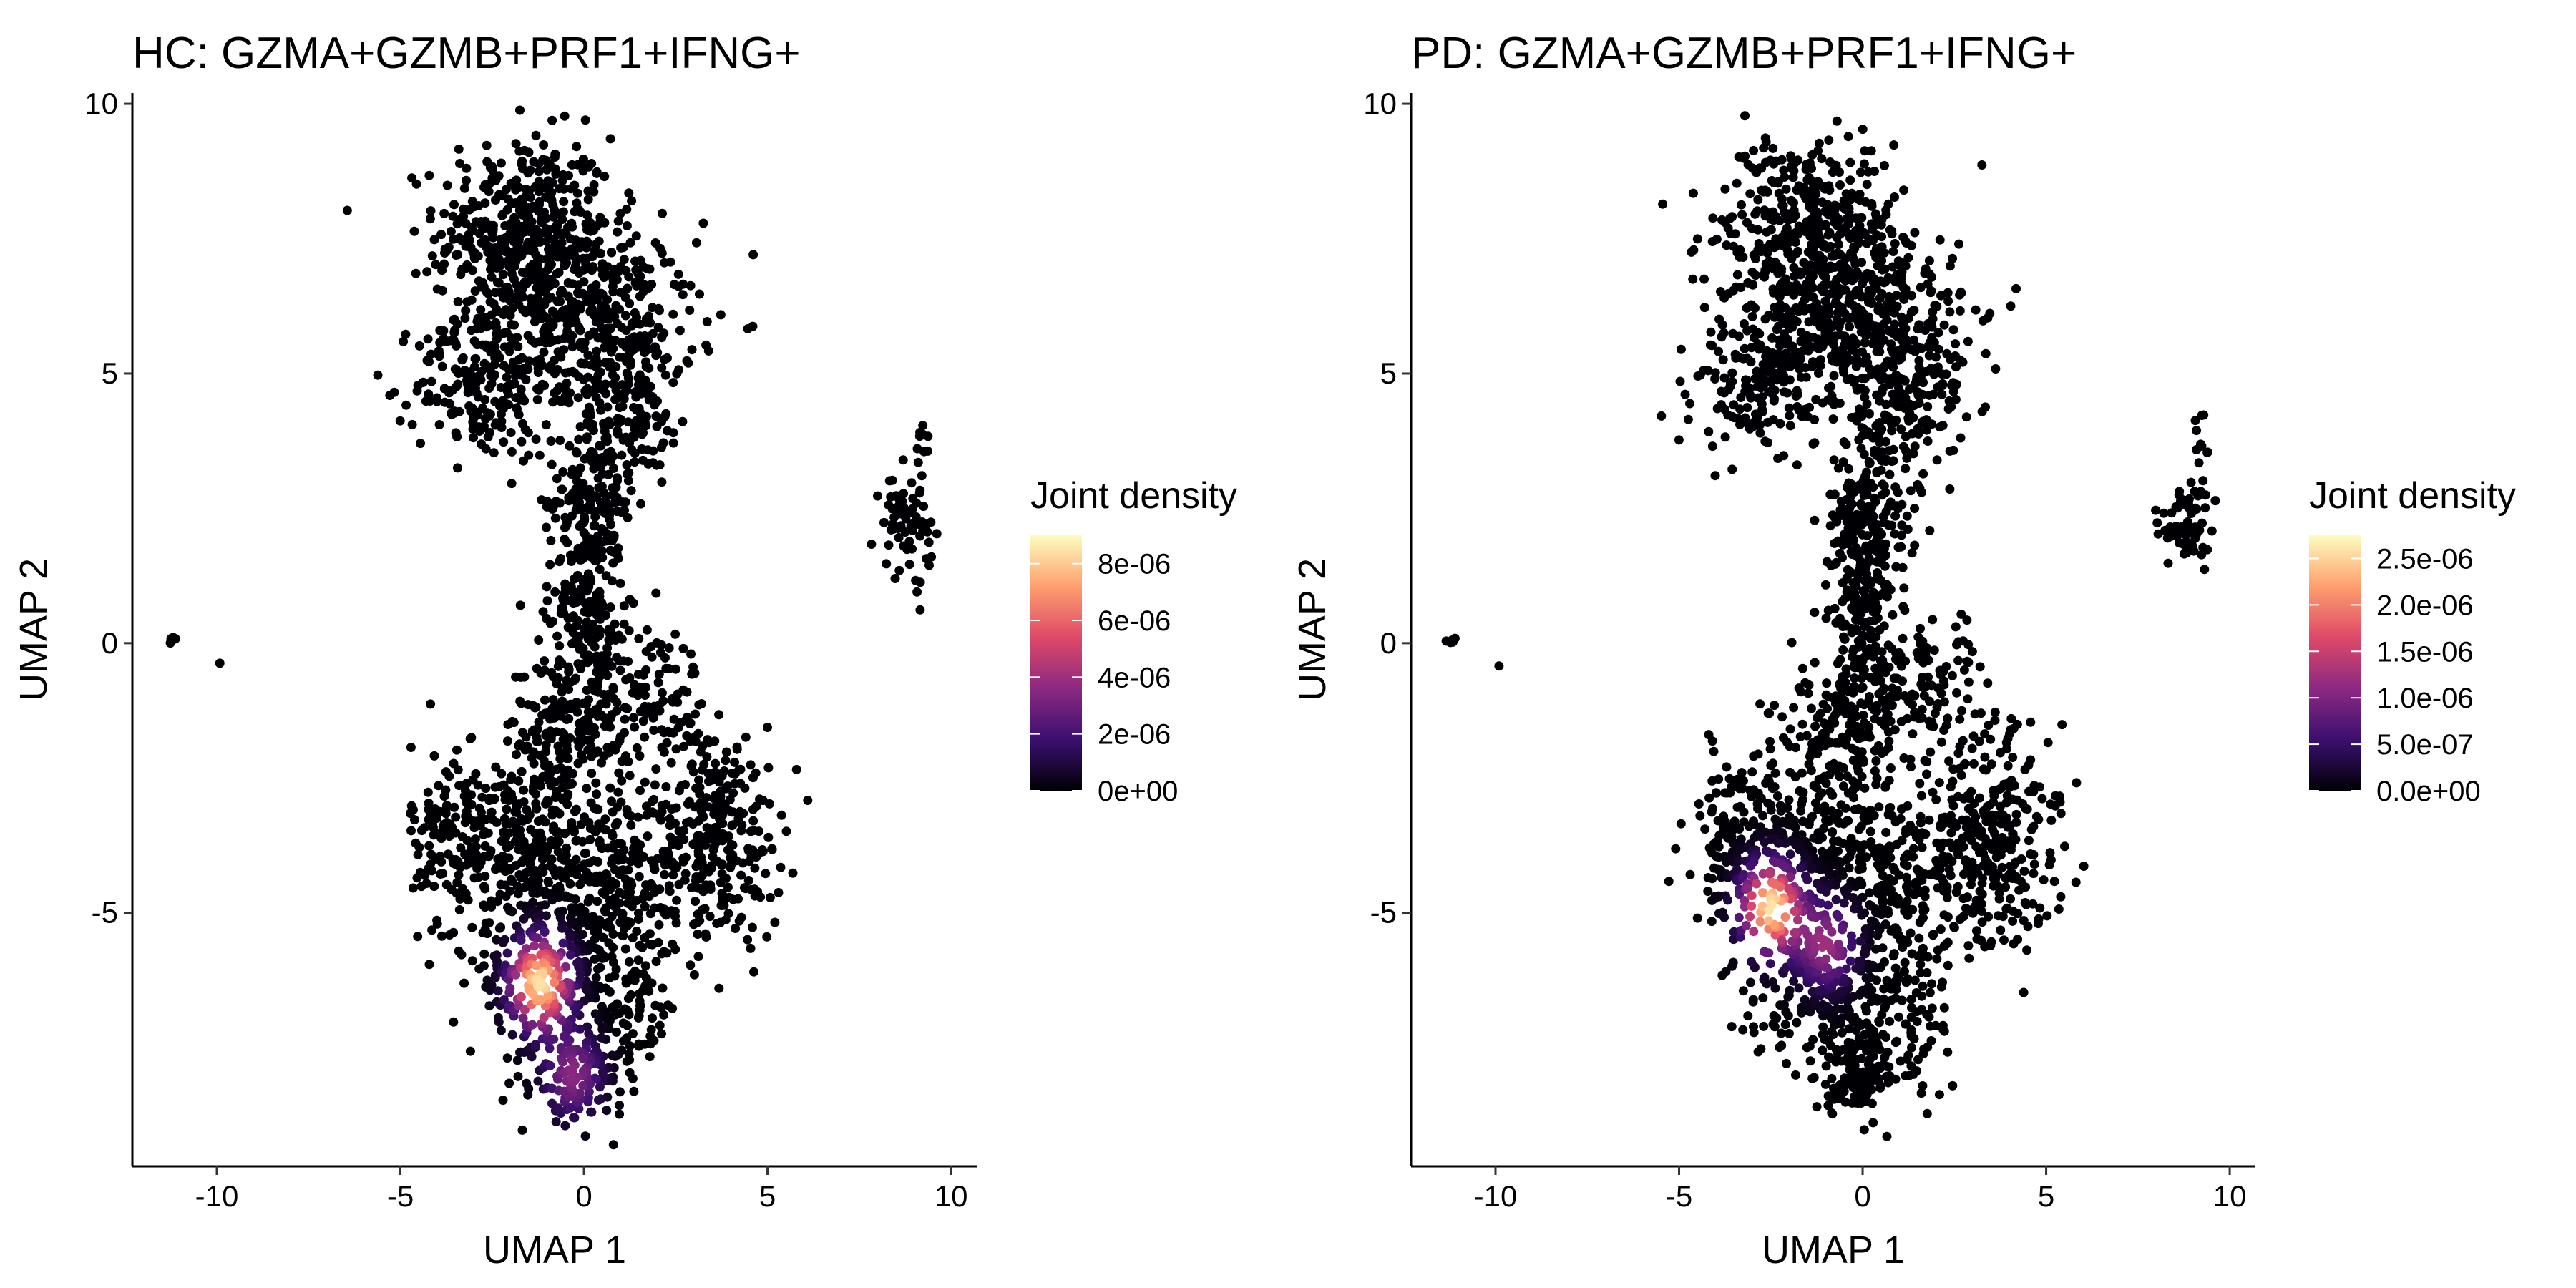 The image size is (2576, 1288). I want to click on x-axis-title: UMAP 1, so click(554, 1250).